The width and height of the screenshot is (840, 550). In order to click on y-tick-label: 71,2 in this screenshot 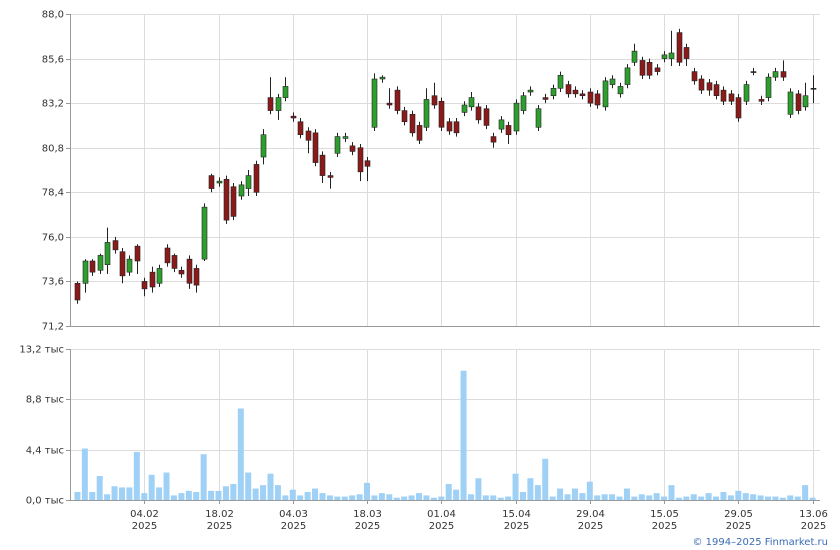, I will do `click(53, 327)`.